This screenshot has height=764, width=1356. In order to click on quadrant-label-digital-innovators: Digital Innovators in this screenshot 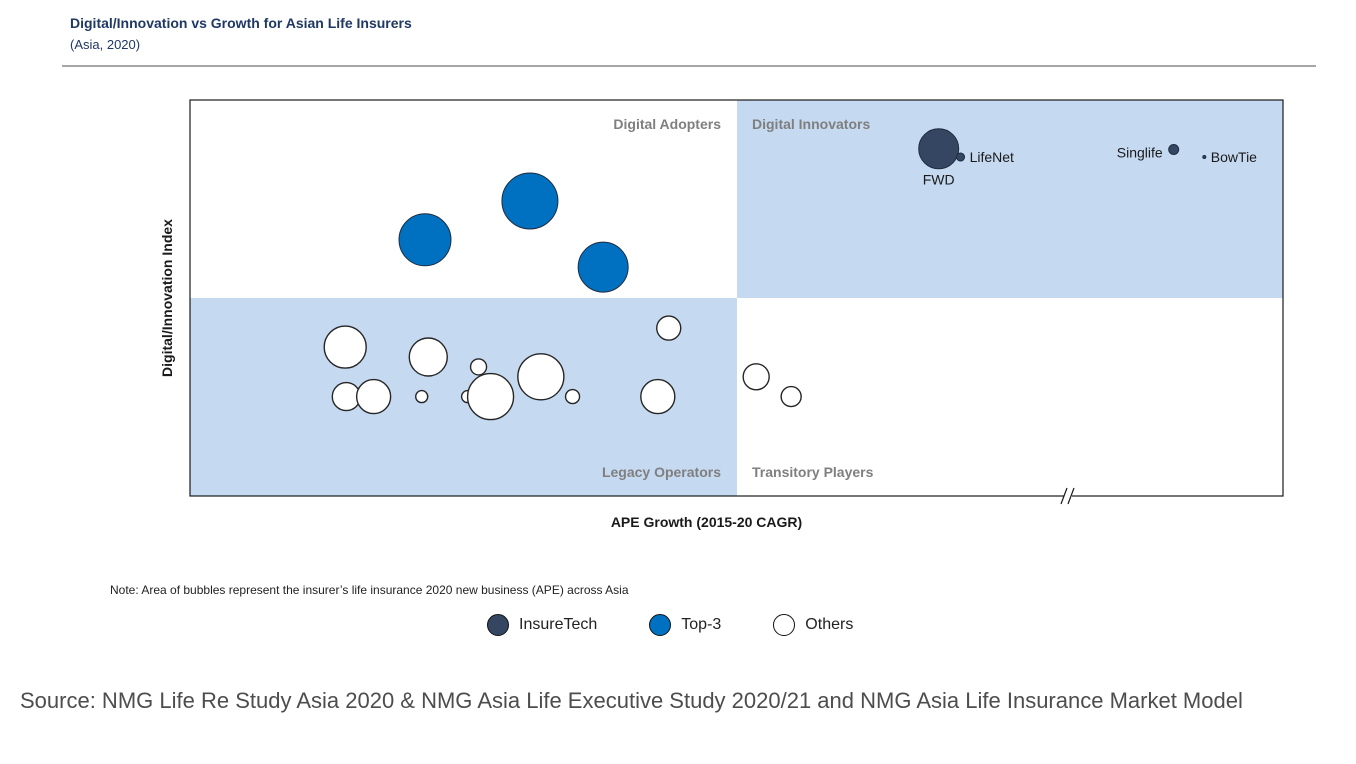, I will do `click(811, 124)`.